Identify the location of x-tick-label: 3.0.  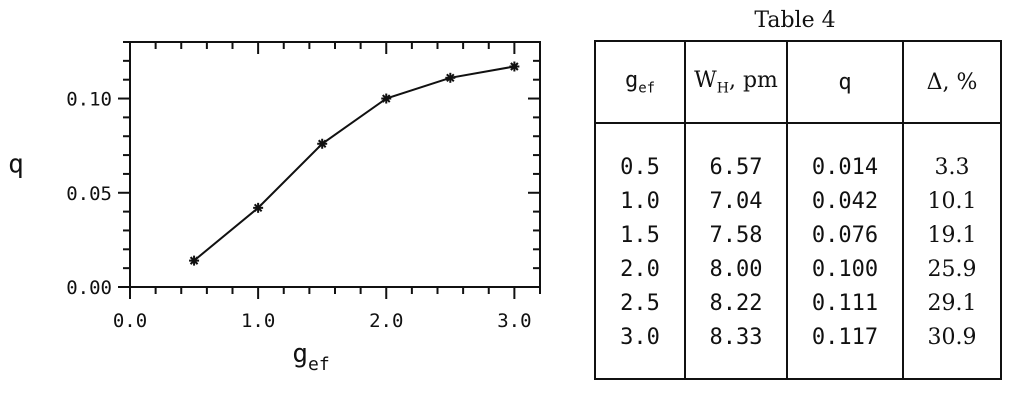
(514, 321).